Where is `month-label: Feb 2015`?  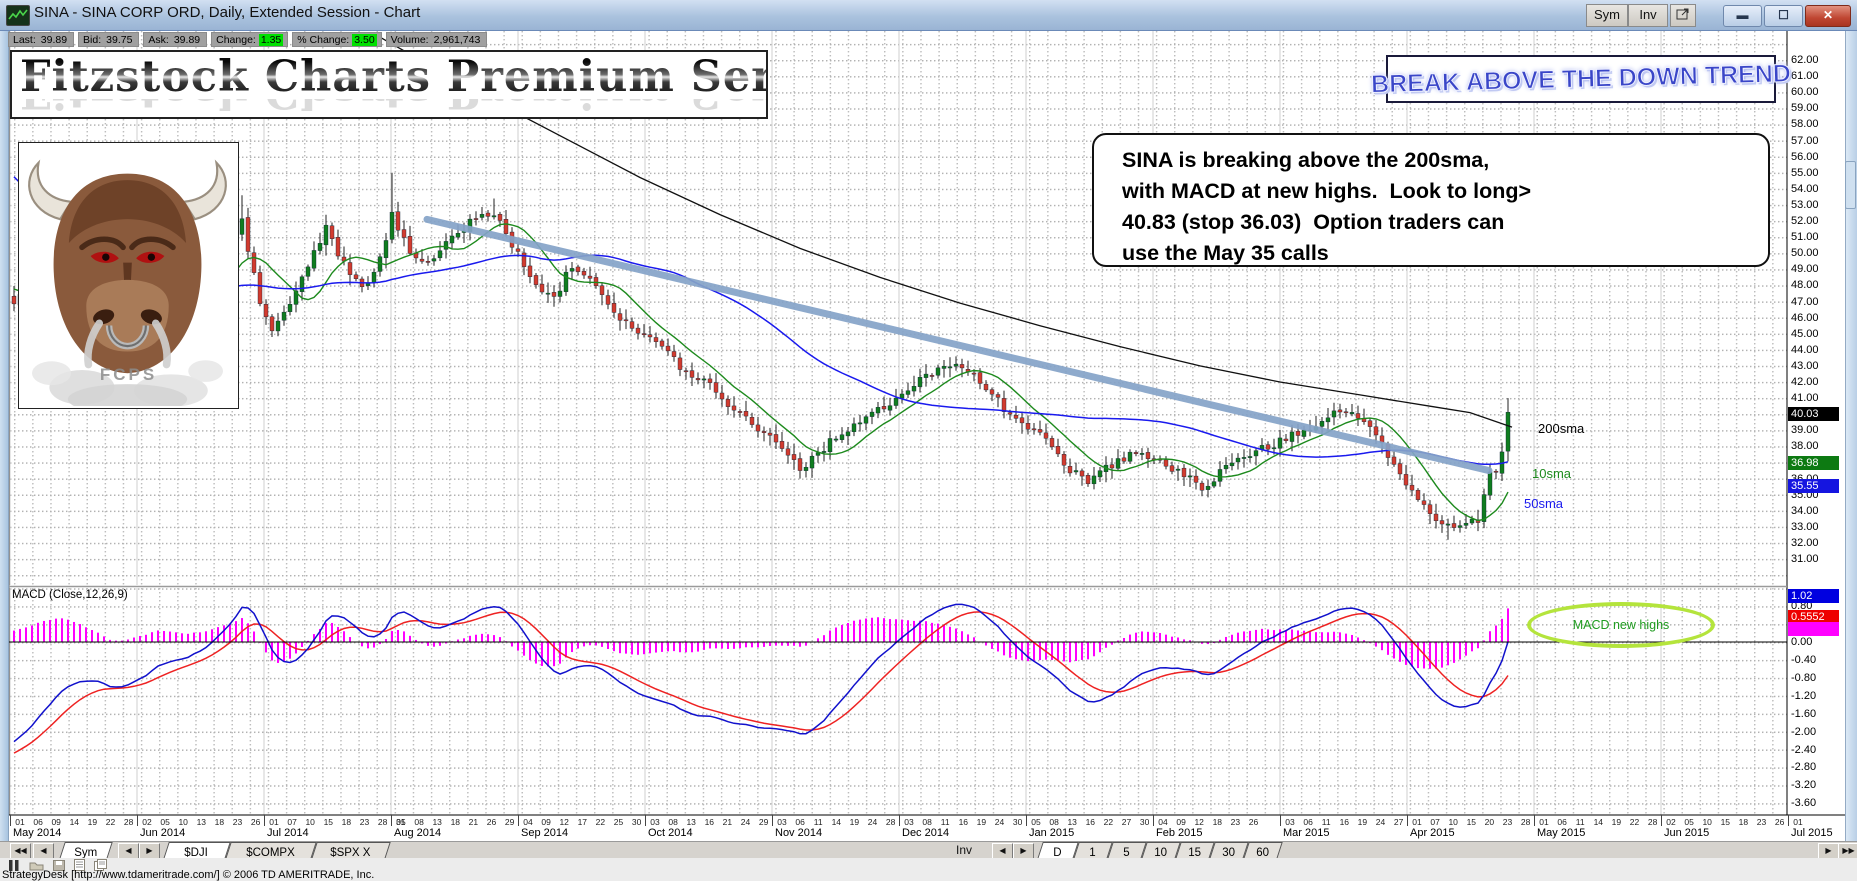
month-label: Feb 2015 is located at coordinates (1179, 833).